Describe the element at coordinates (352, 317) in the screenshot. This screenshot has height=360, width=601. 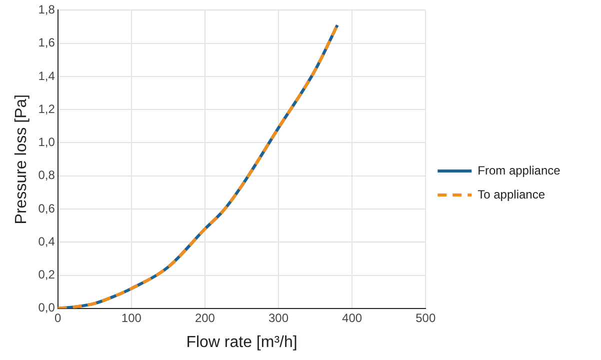
I see `x-tick-label: 400` at that location.